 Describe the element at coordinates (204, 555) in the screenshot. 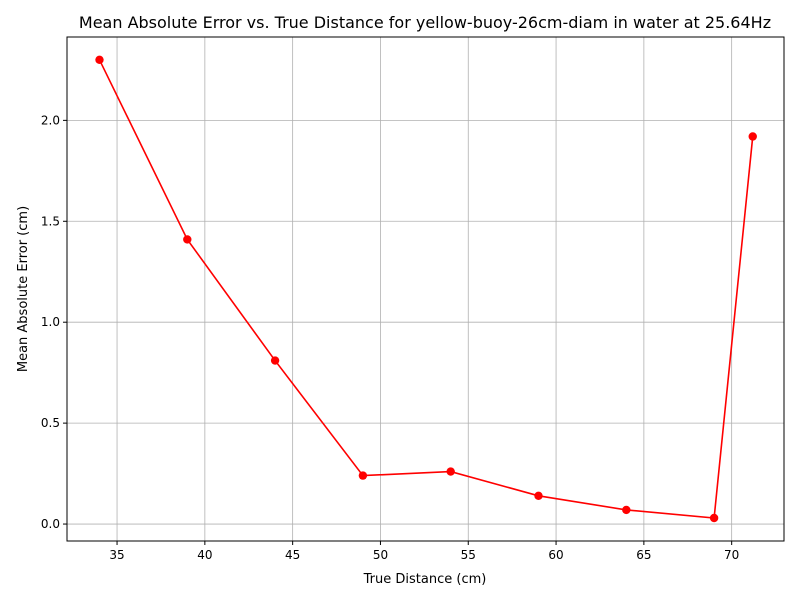

I see `x-tick-label: 40` at that location.